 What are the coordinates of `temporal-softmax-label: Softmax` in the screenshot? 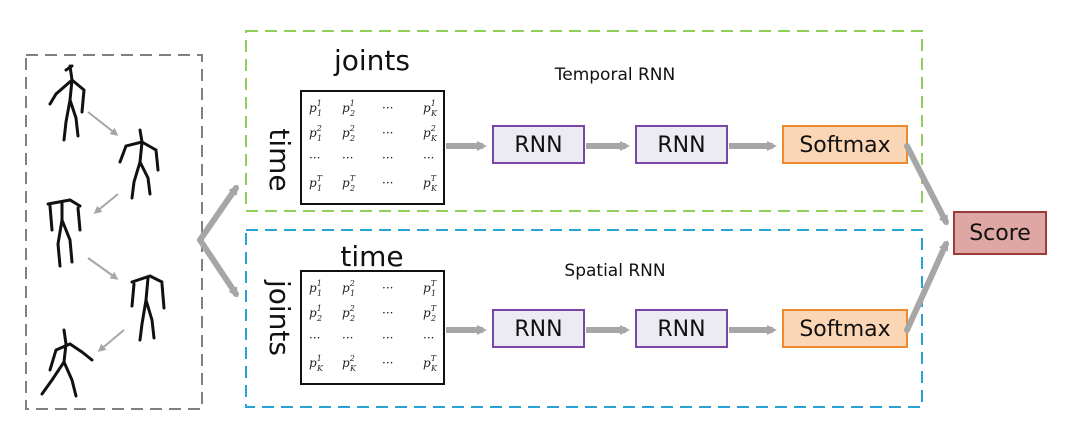 It's located at (844, 145).